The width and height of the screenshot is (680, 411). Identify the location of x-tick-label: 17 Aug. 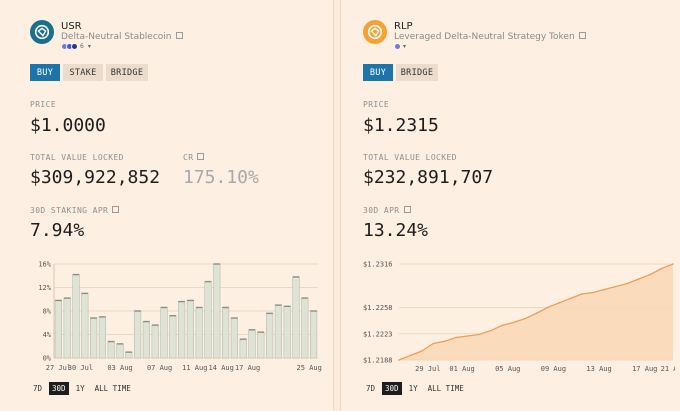
(247, 368).